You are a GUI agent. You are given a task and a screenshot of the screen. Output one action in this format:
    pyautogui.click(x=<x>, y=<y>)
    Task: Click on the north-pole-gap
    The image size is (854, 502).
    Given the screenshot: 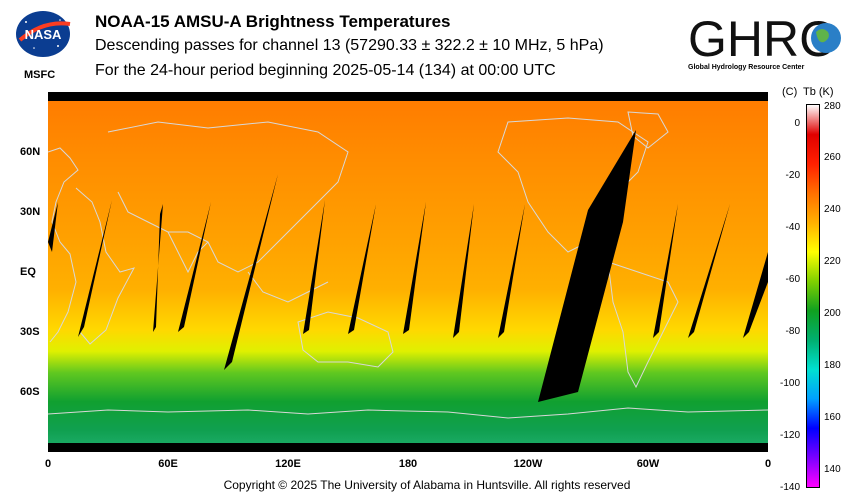 What is the action you would take?
    pyautogui.click(x=408, y=96)
    